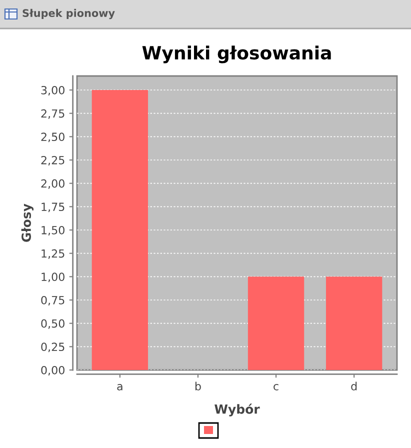 This screenshot has height=448, width=411. I want to click on x-tick-label: d, so click(354, 386).